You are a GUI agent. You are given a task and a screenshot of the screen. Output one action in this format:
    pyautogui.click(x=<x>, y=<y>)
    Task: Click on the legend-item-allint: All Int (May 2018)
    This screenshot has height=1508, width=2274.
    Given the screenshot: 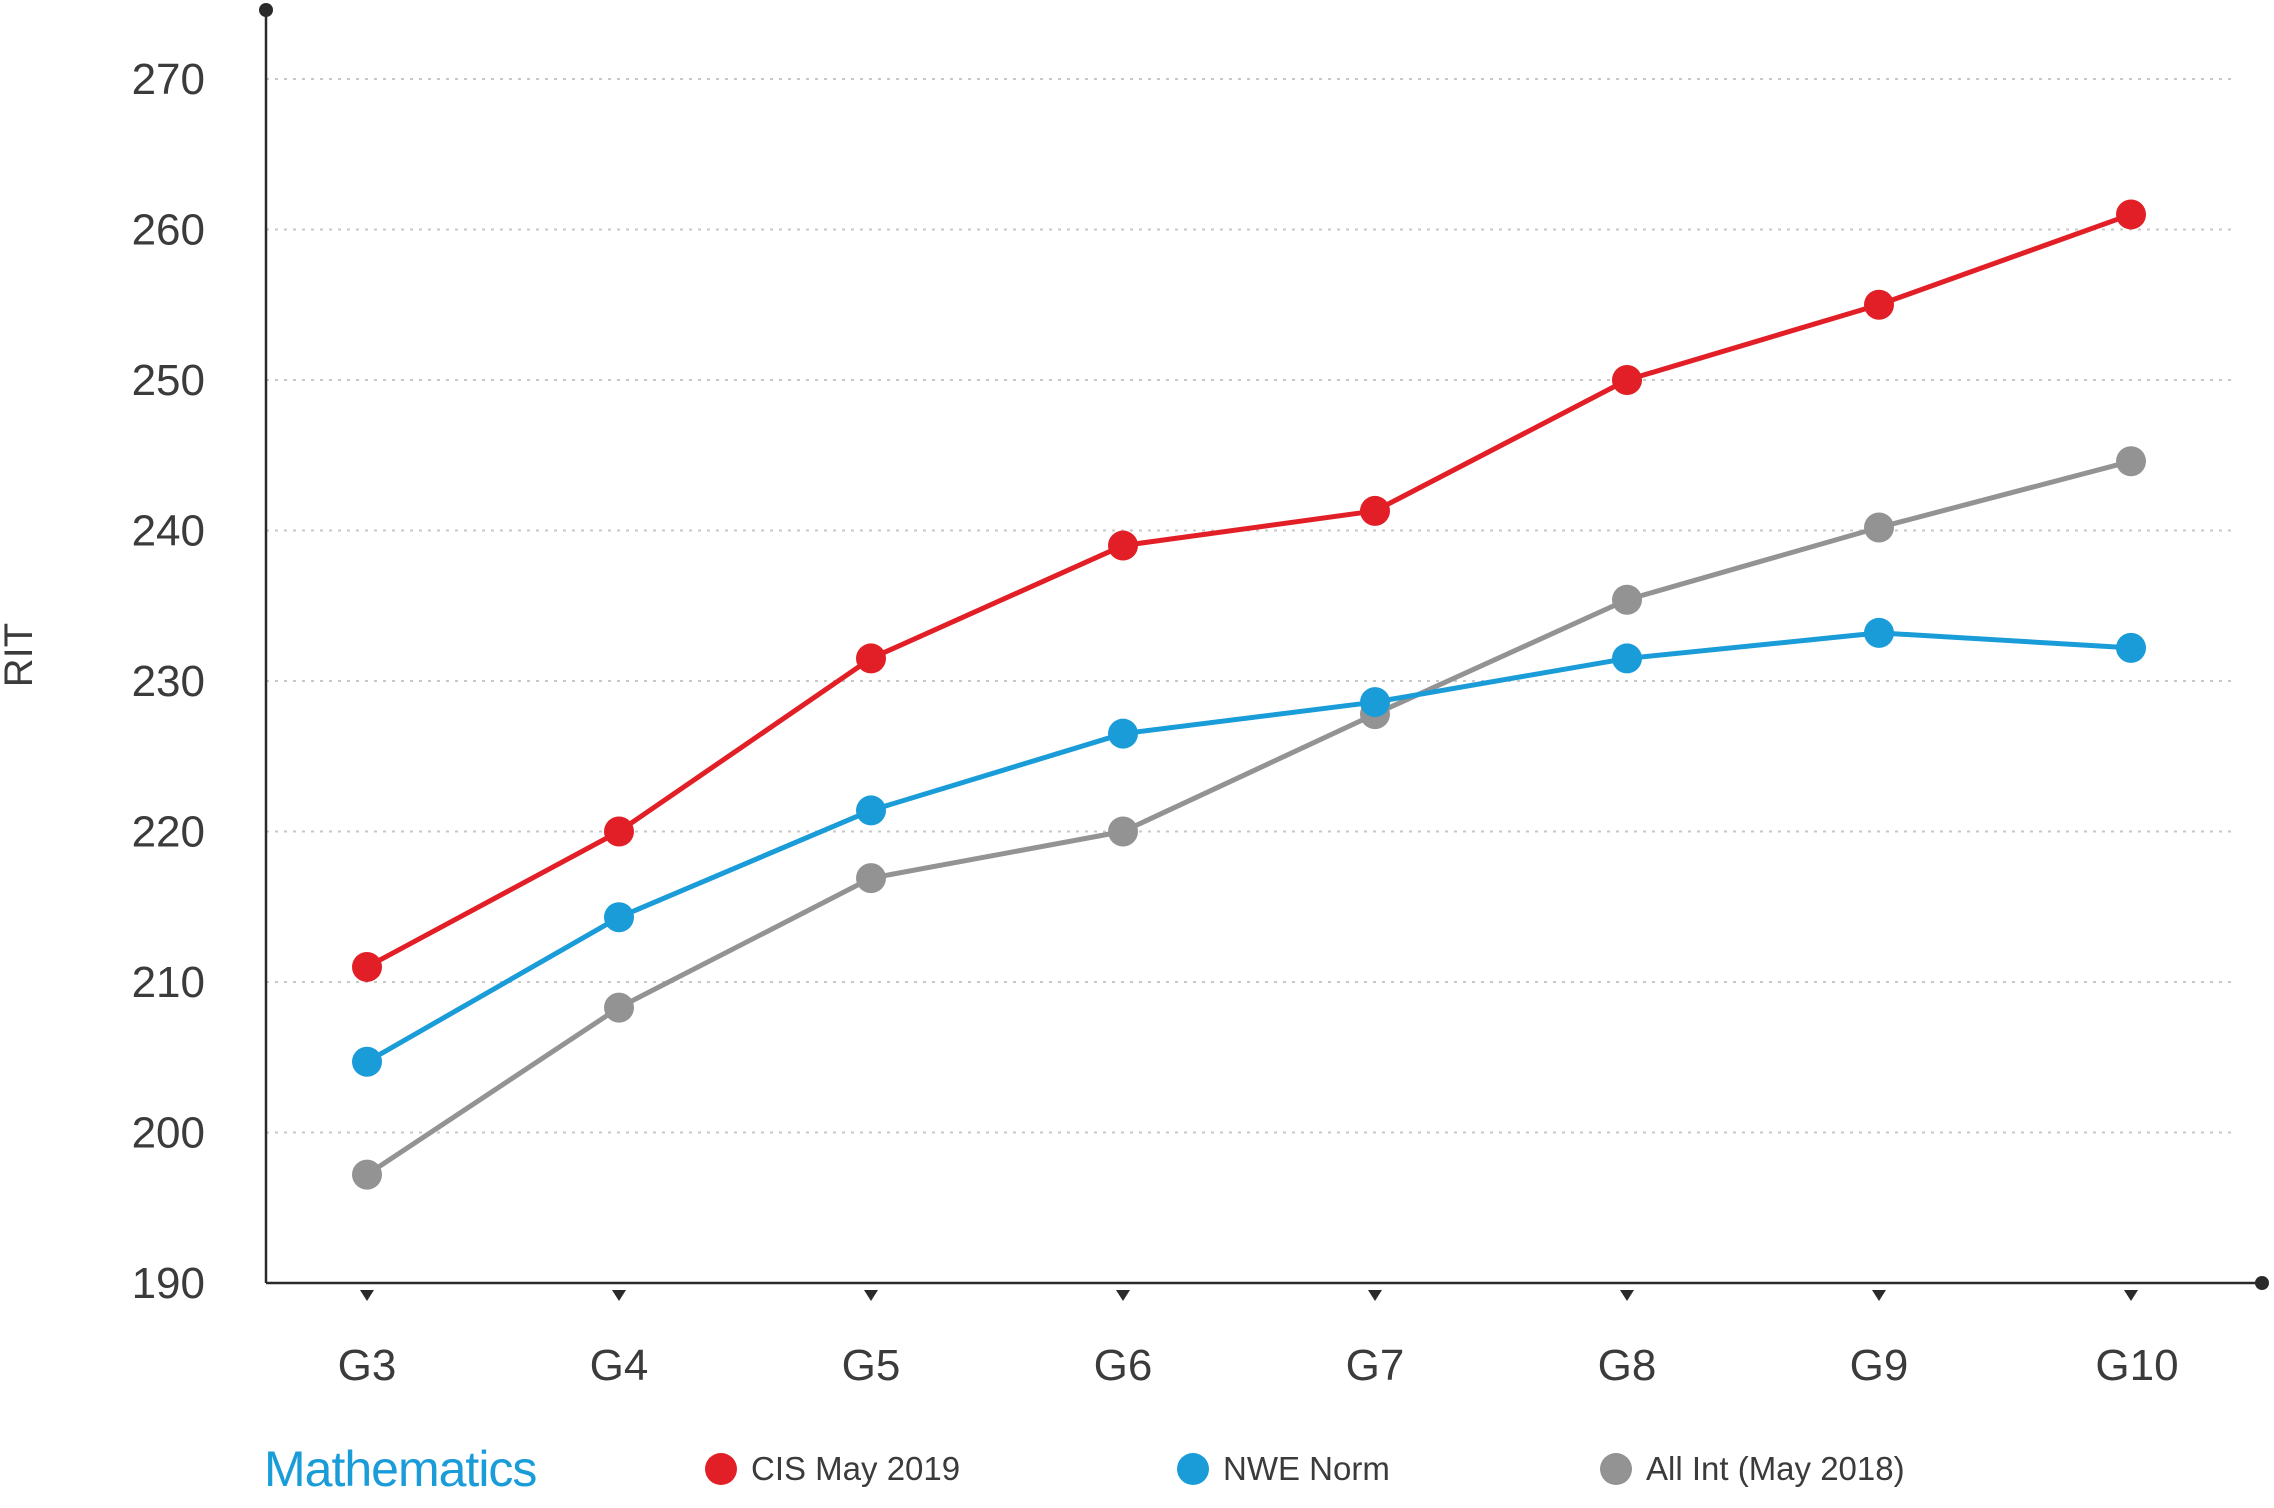 What is the action you would take?
    pyautogui.click(x=1752, y=1469)
    